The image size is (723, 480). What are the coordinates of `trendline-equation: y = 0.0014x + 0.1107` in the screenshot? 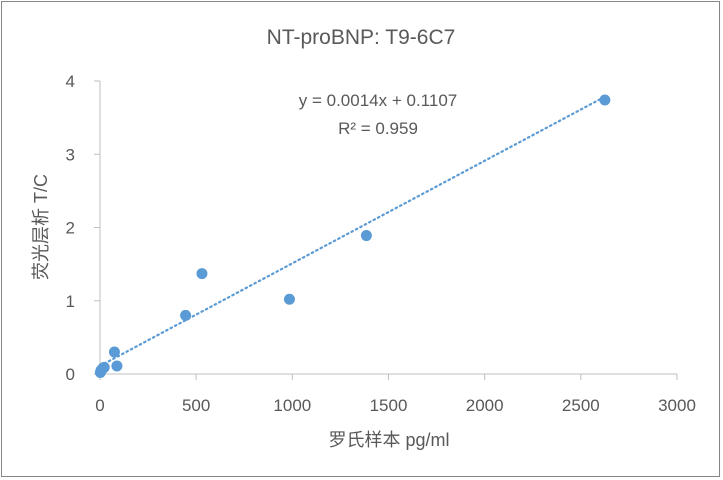 It's located at (378, 100).